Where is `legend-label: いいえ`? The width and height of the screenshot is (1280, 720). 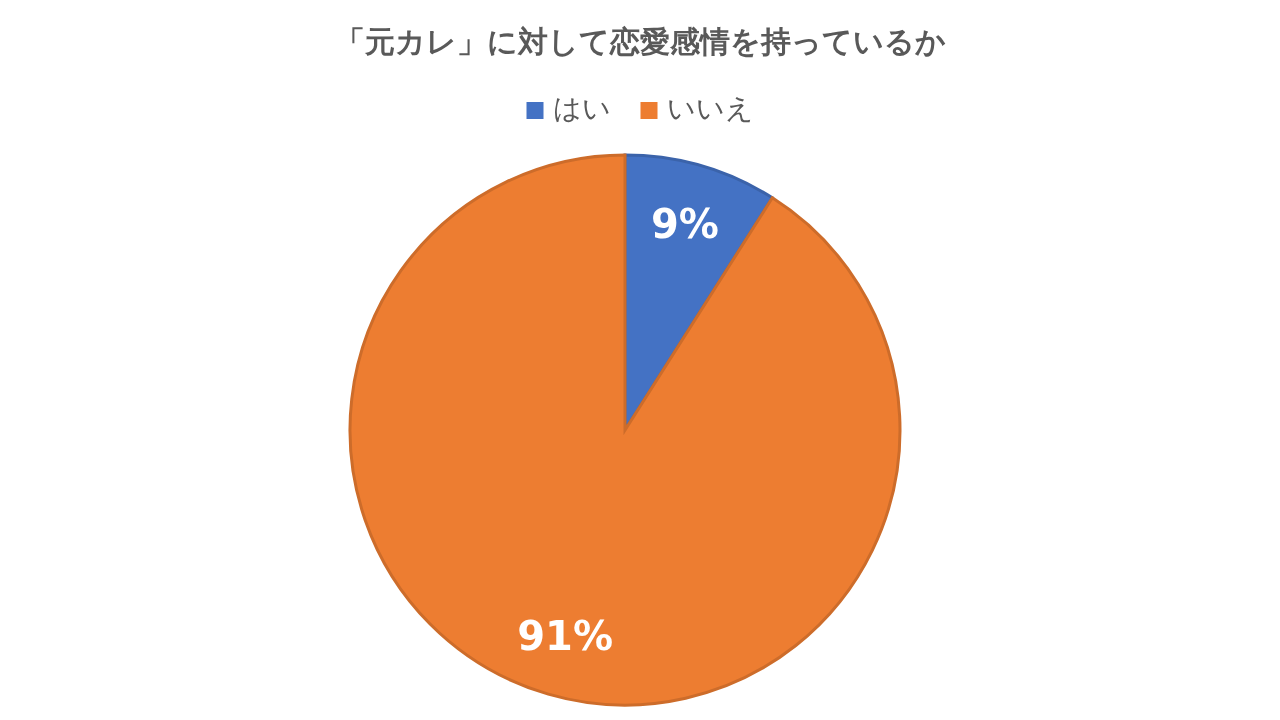 legend-label: いいえ is located at coordinates (710, 108).